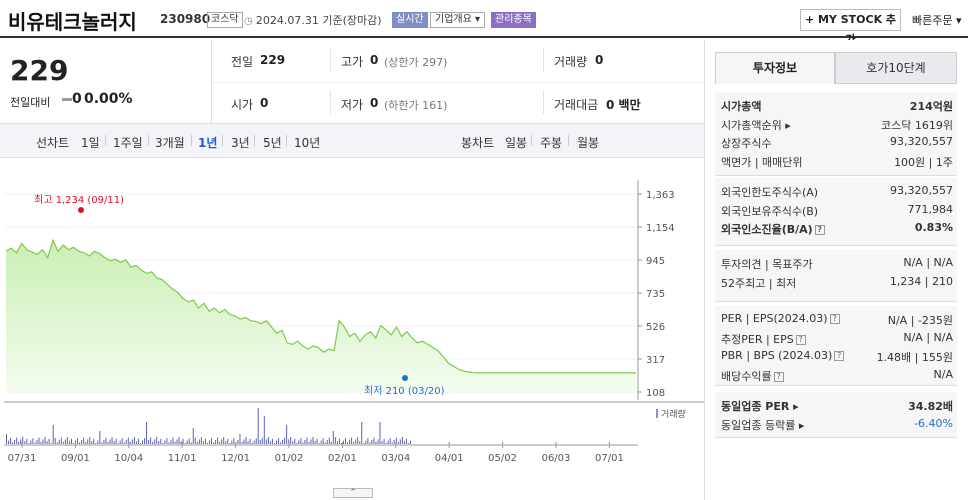  Describe the element at coordinates (759, 283) in the screenshot. I see `info-key: 52주최고 | 최저` at that location.